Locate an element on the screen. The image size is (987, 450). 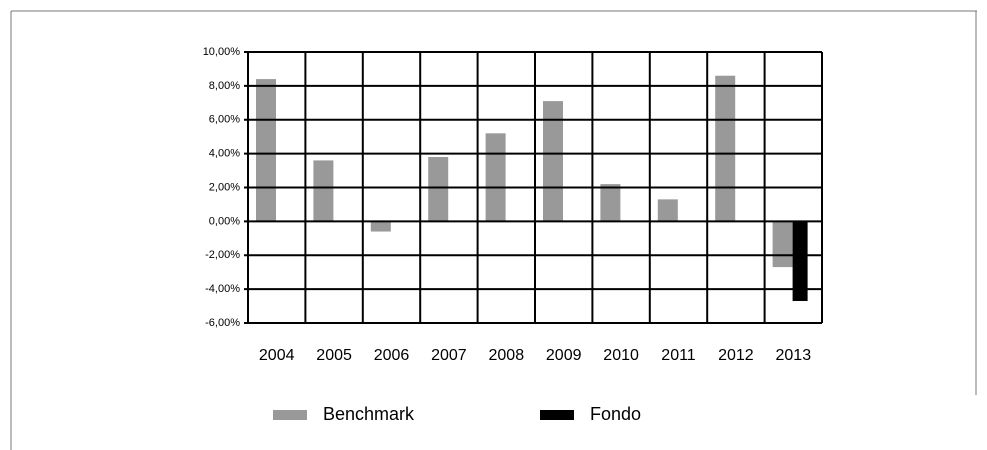
x-tick-label: 2006 is located at coordinates (392, 355).